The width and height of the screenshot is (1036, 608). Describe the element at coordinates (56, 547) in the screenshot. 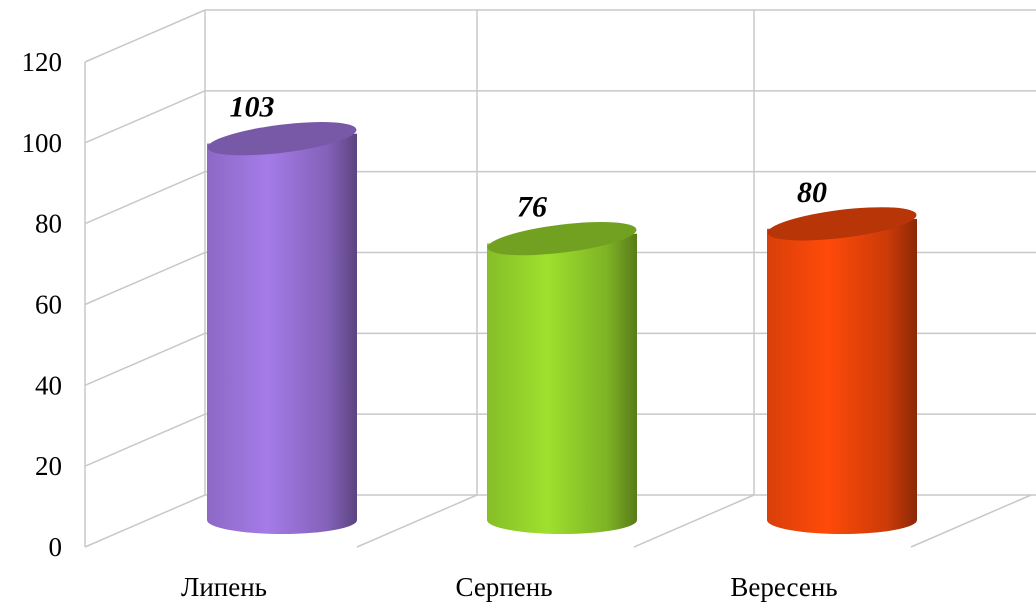

I see `y-tick-label: 0` at that location.